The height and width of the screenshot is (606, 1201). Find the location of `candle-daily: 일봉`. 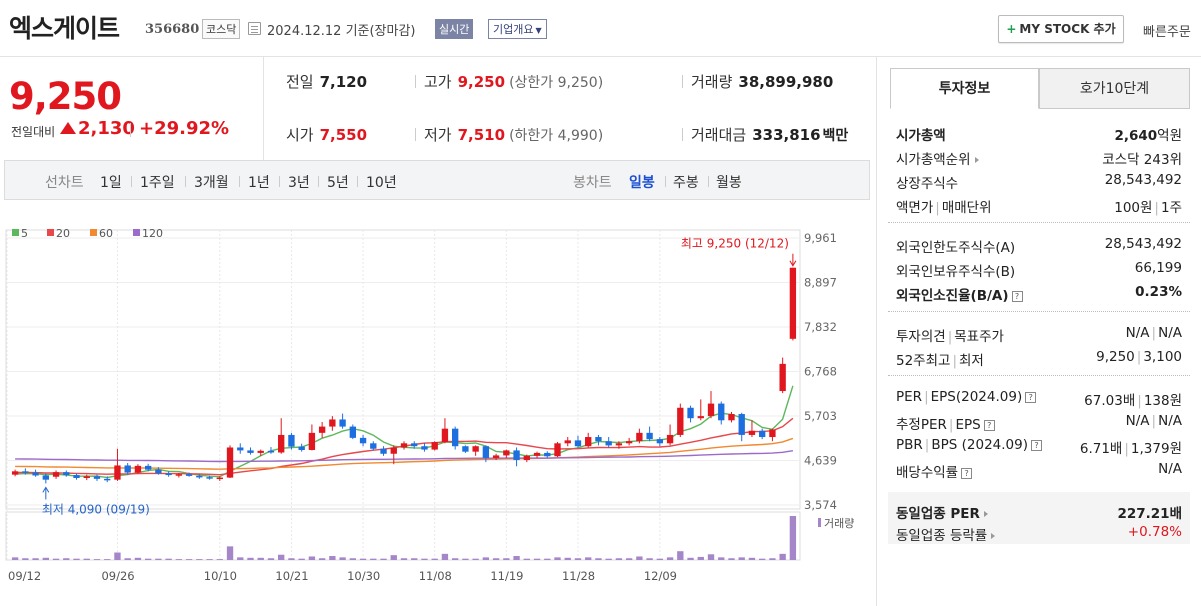

candle-daily: 일봉 is located at coordinates (642, 183).